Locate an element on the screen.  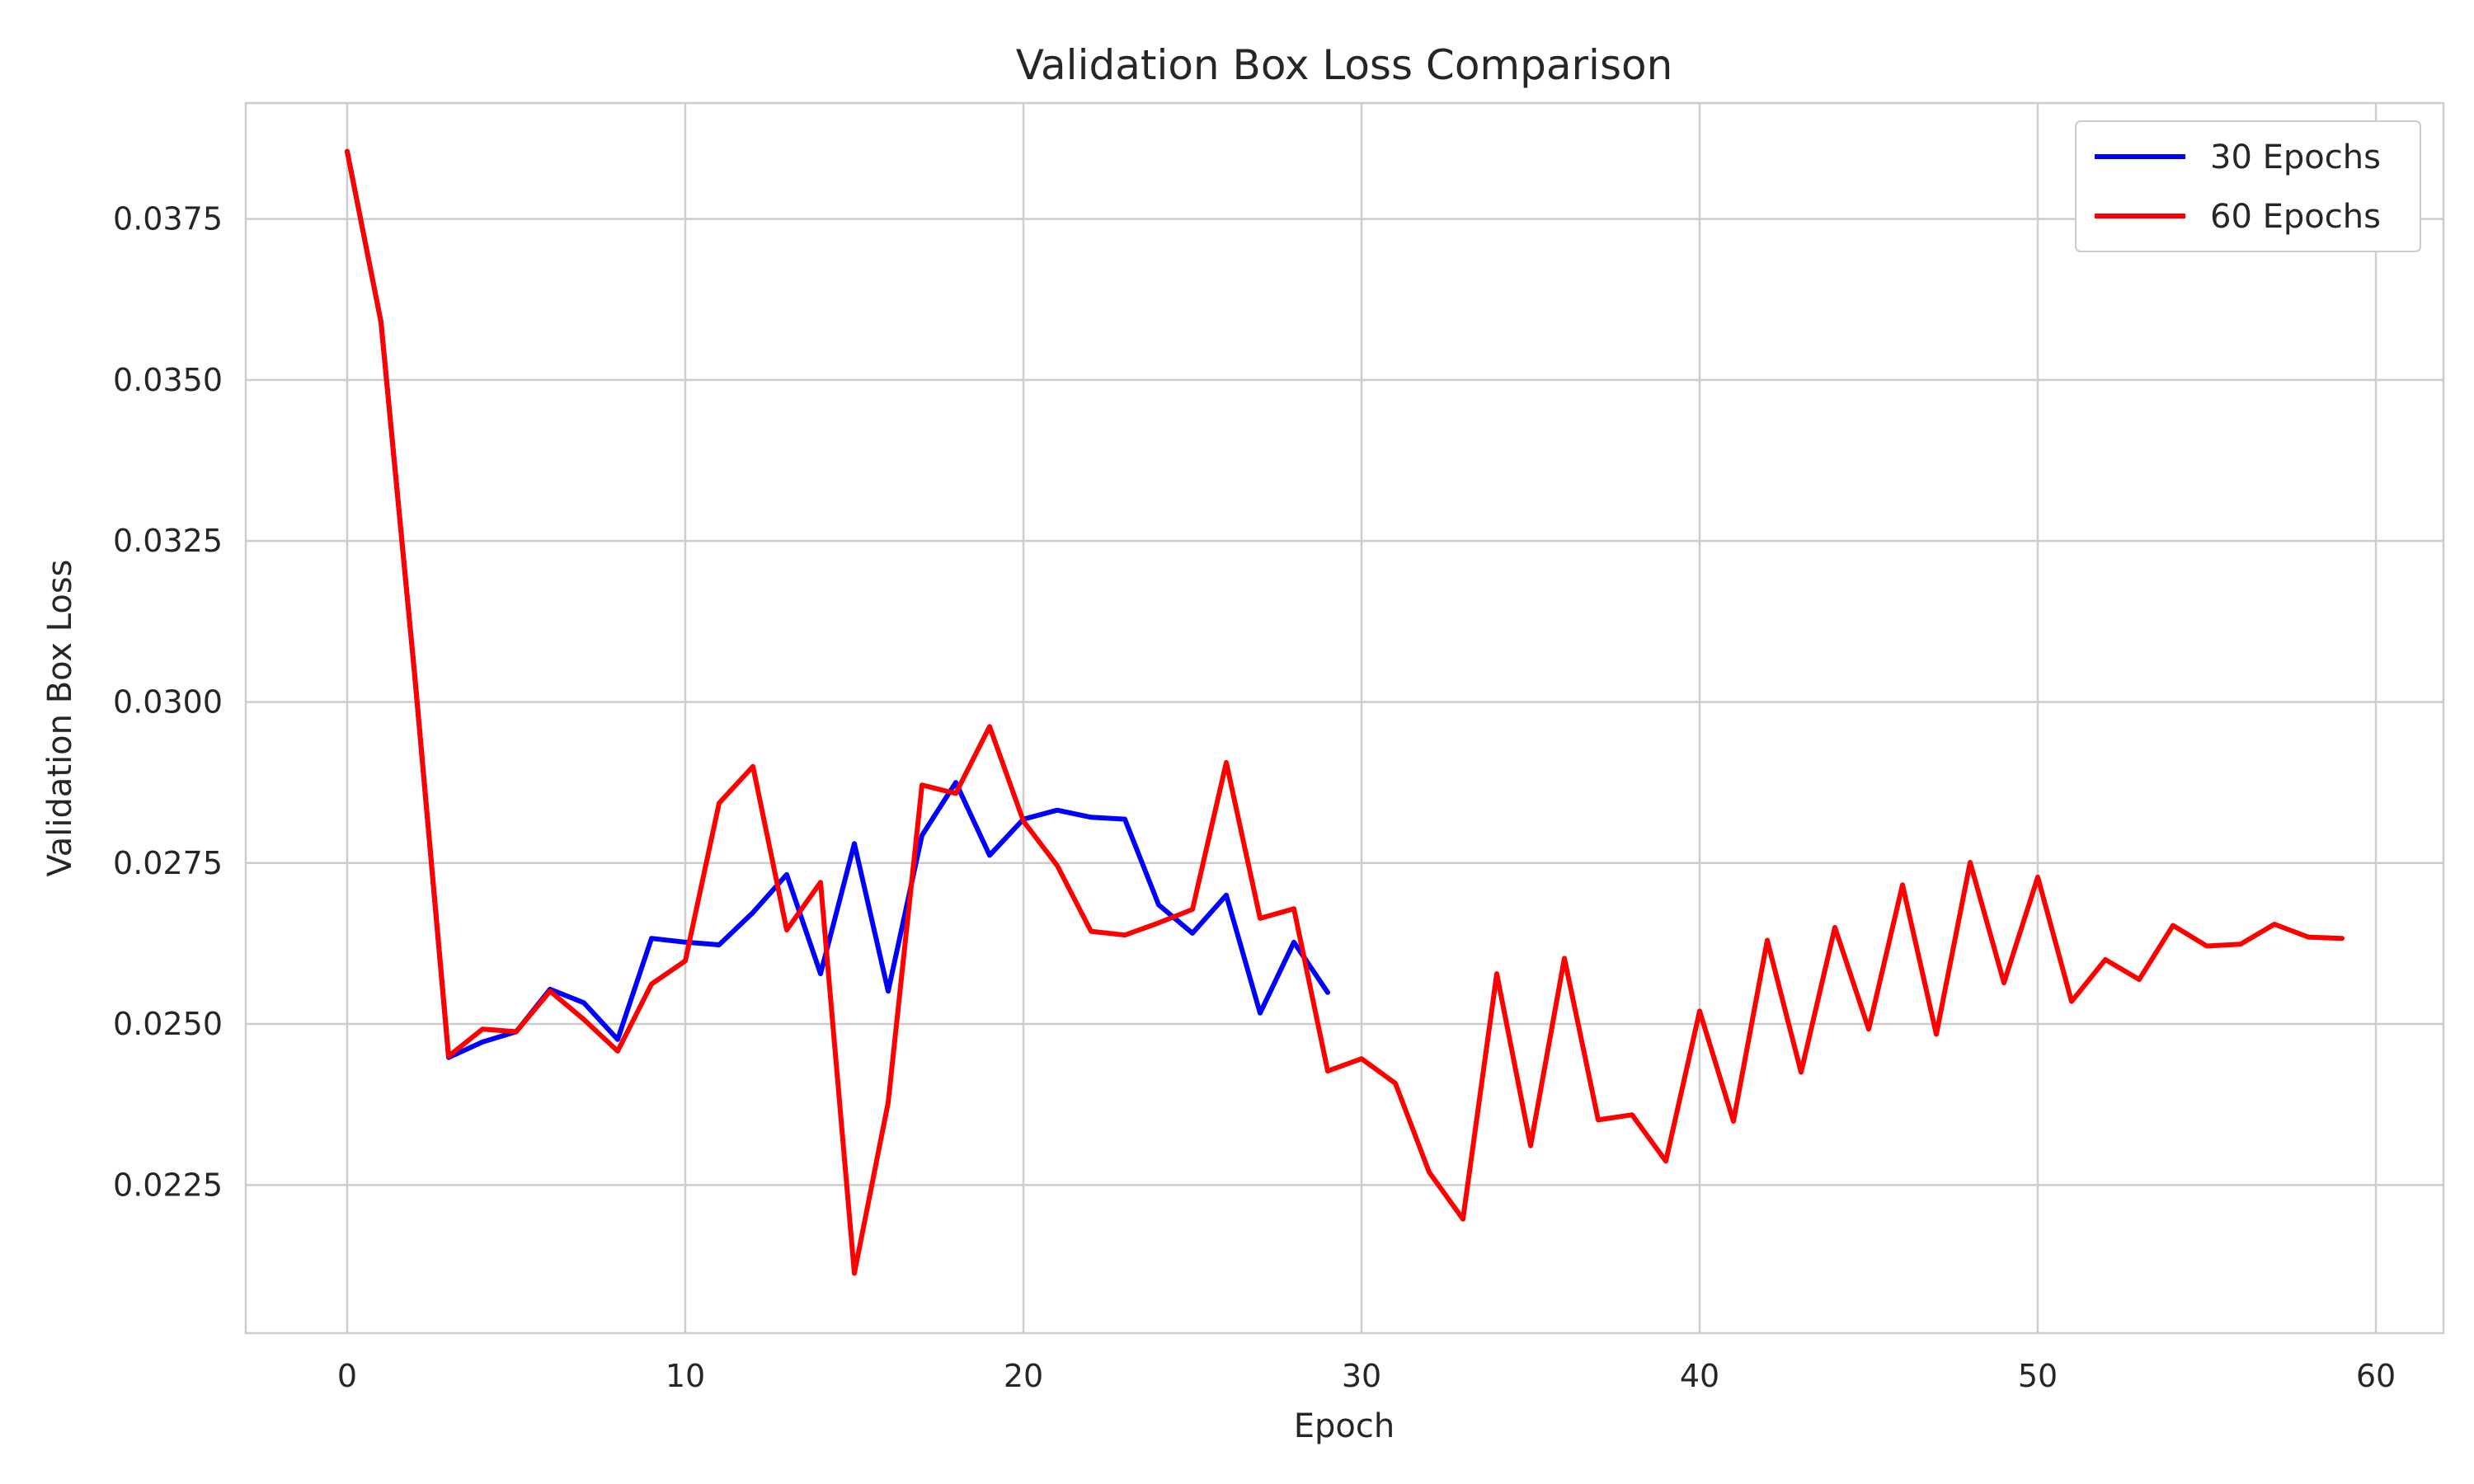
x-axis-title: Epoch is located at coordinates (1344, 1426).